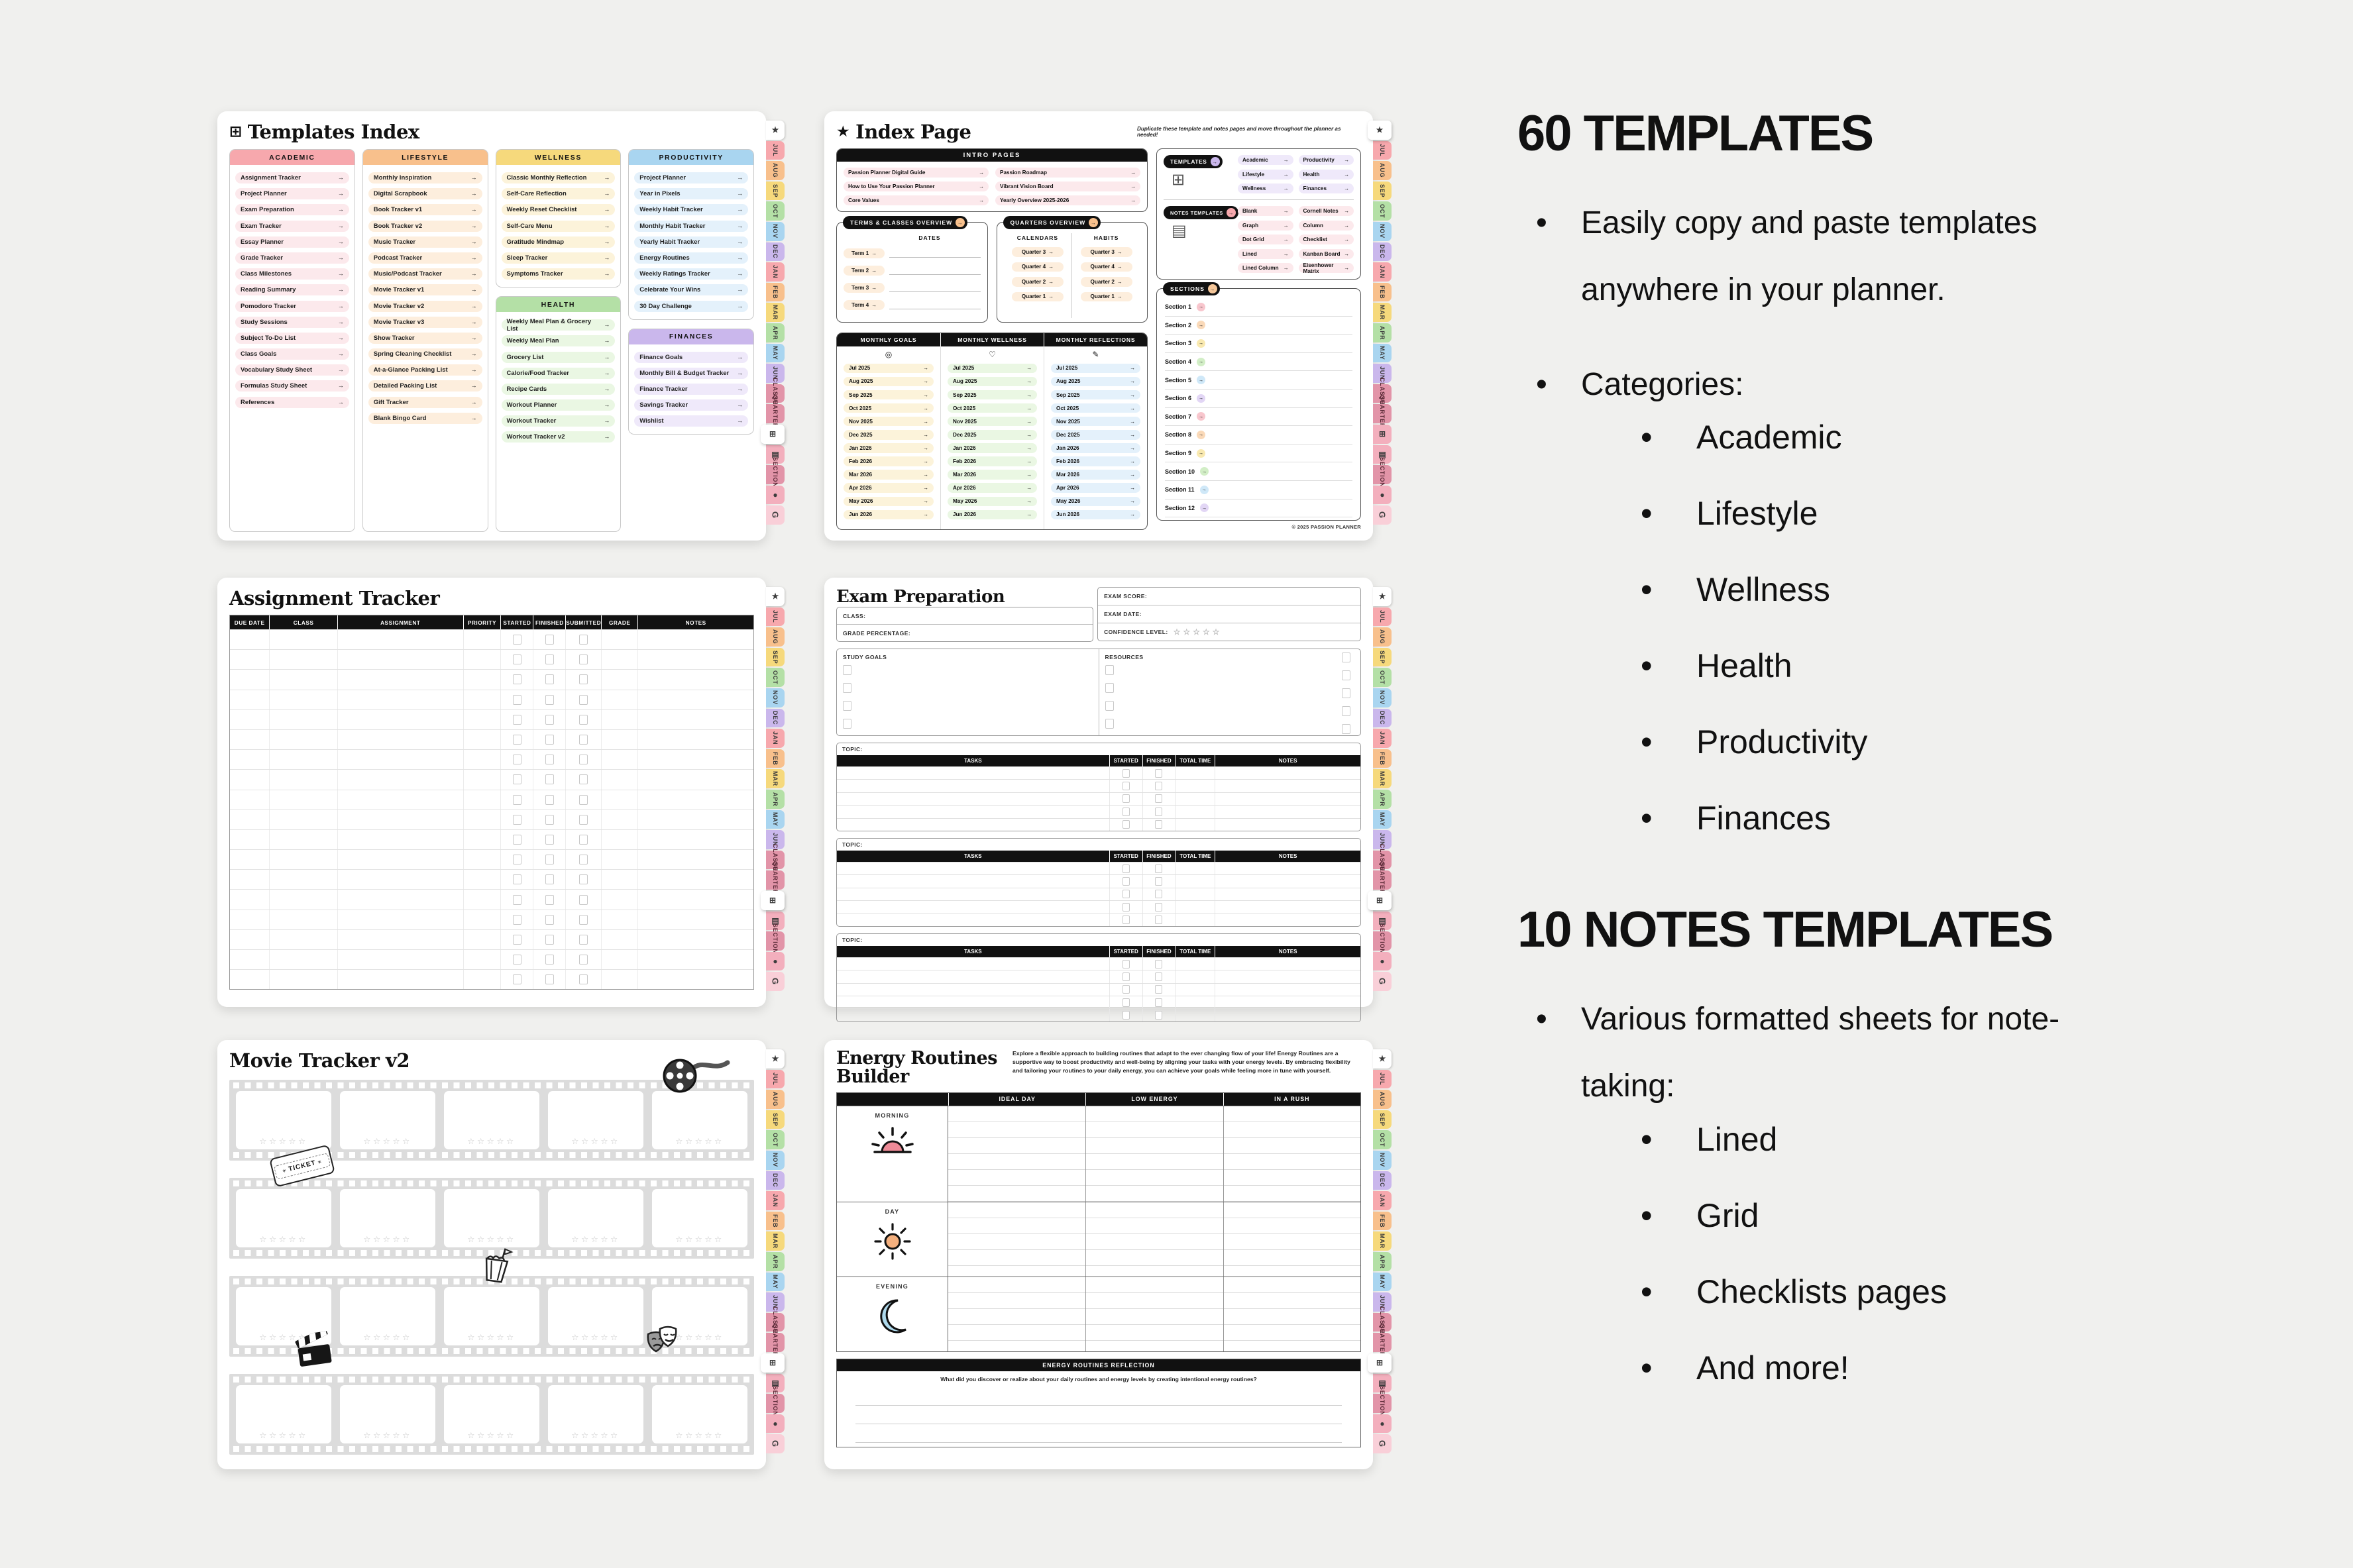 This screenshot has width=2353, height=1568. Describe the element at coordinates (1326, 239) in the screenshot. I see `notes-template-link: Checklist` at that location.